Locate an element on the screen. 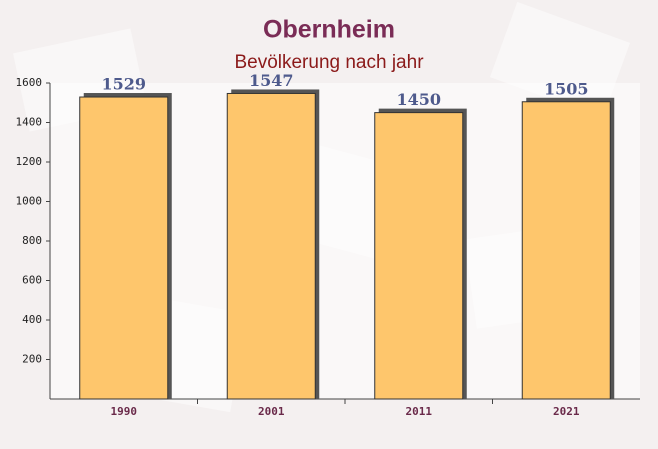 The height and width of the screenshot is (449, 658). y-tick-label: 800 is located at coordinates (32, 240).